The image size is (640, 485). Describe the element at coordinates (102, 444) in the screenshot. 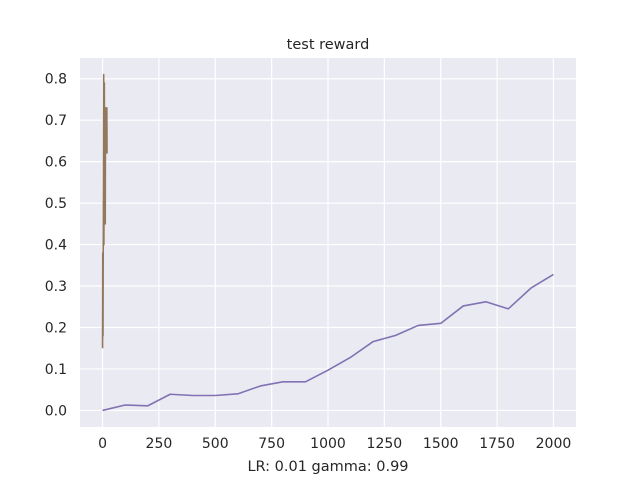

I see `x-tick-label: 0` at that location.